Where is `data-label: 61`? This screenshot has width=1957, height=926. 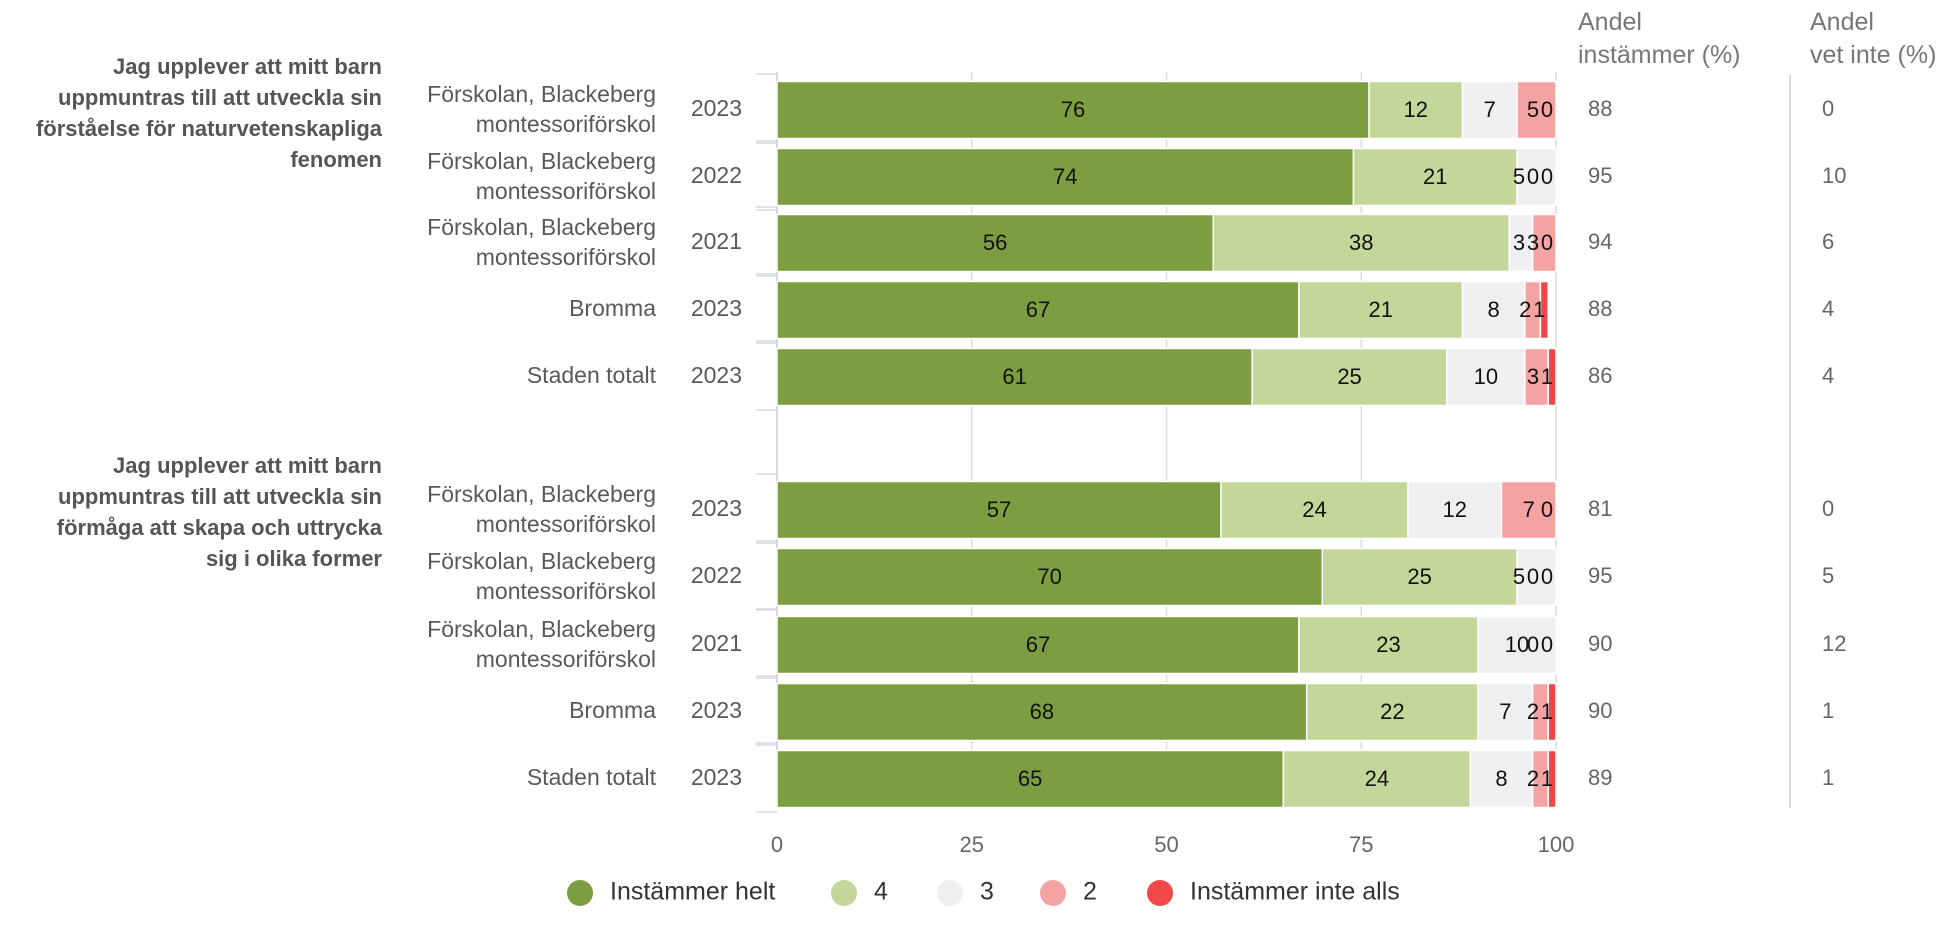 data-label: 61 is located at coordinates (1014, 376).